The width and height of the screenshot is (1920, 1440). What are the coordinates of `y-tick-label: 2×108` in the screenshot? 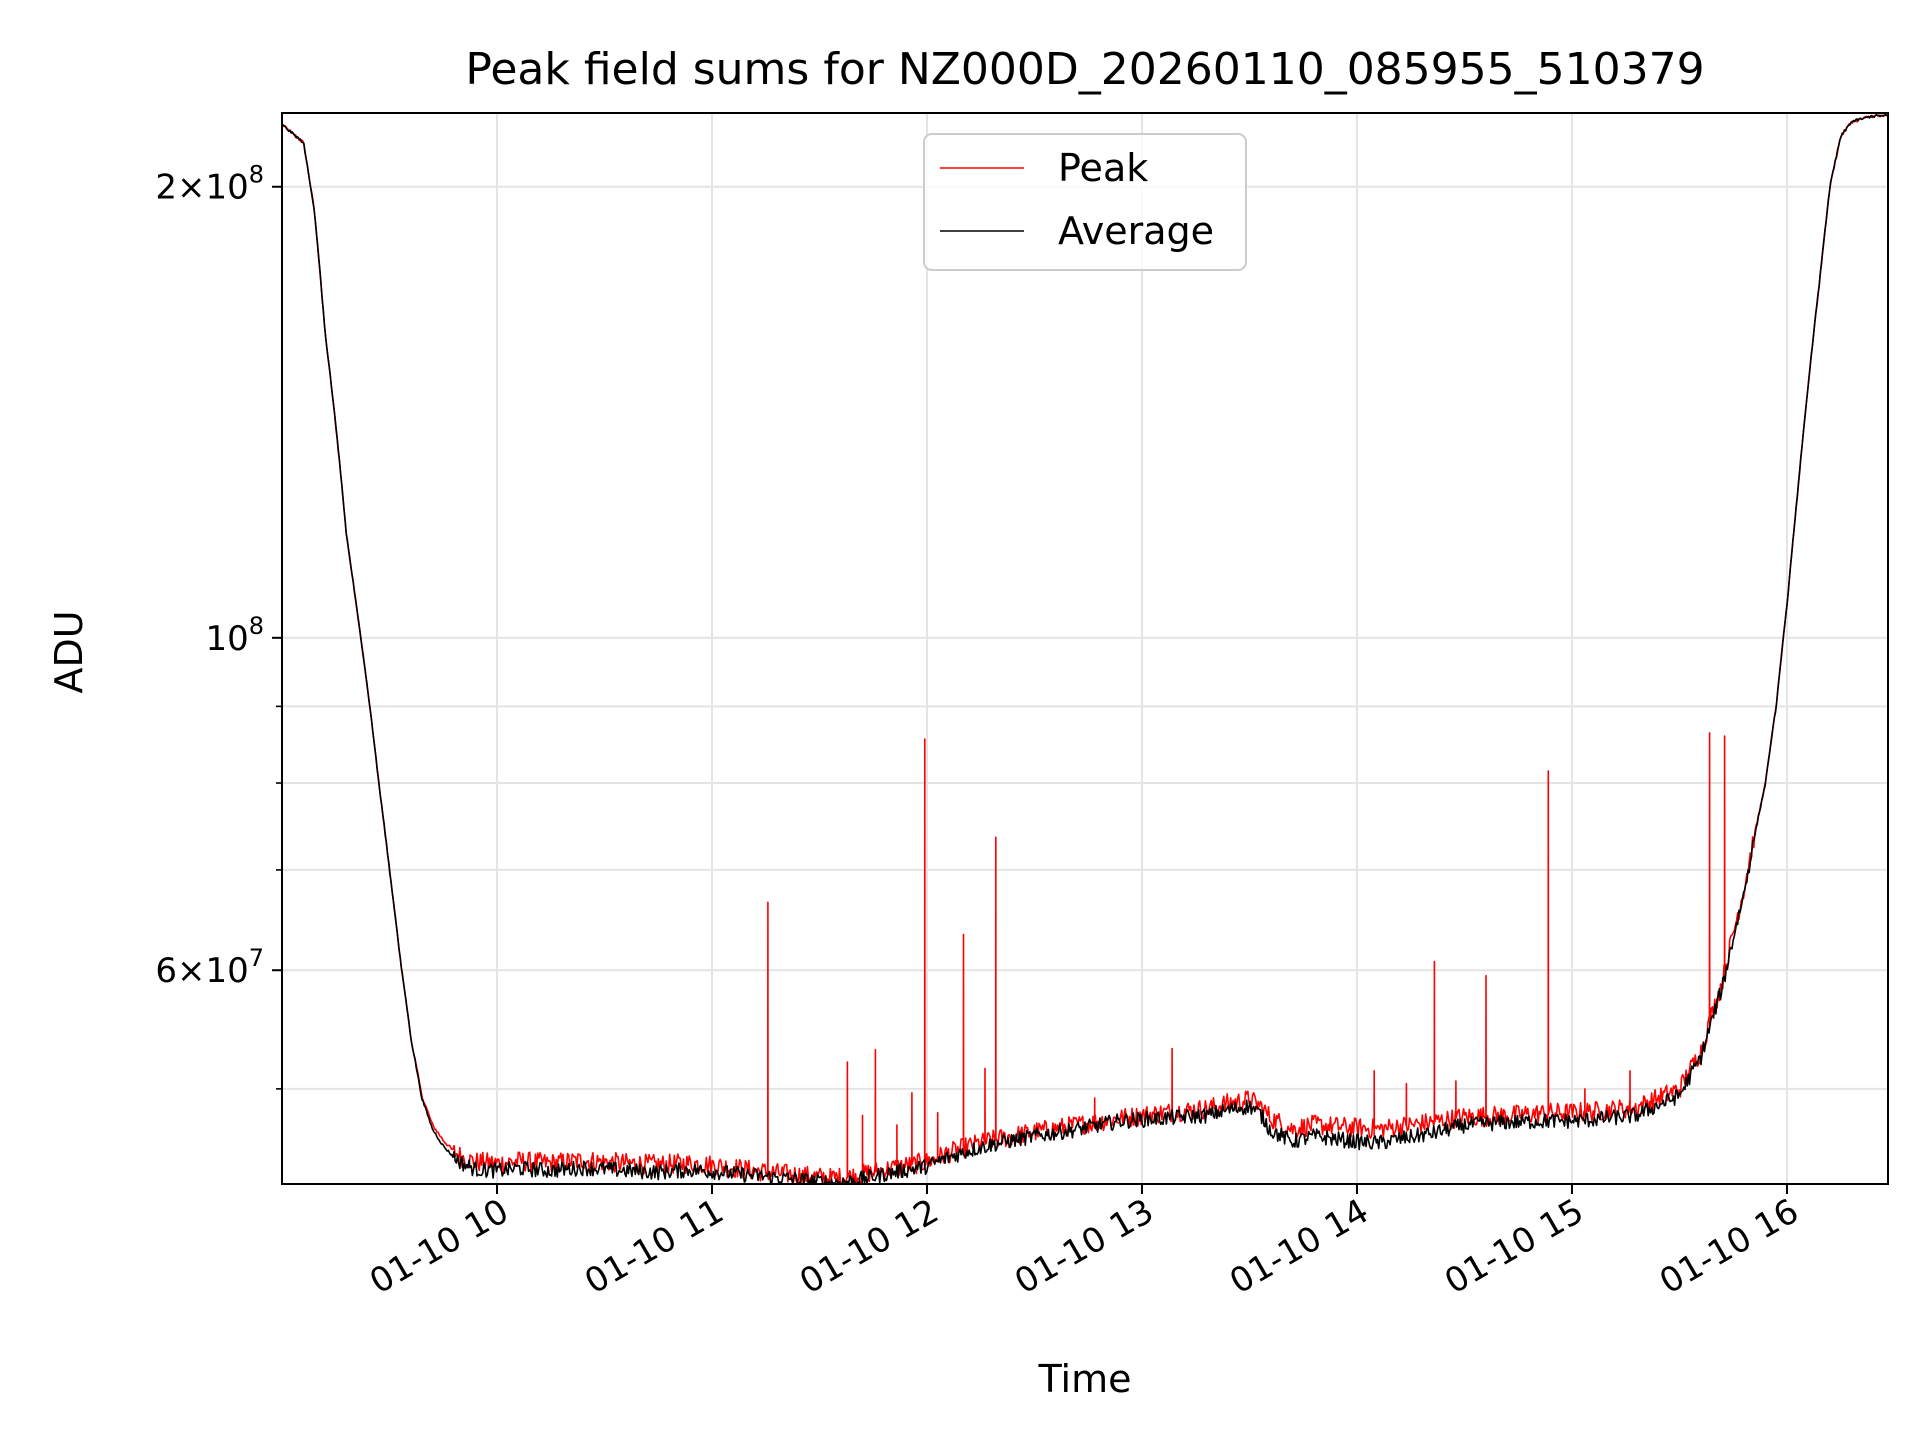 It's located at (209, 184).